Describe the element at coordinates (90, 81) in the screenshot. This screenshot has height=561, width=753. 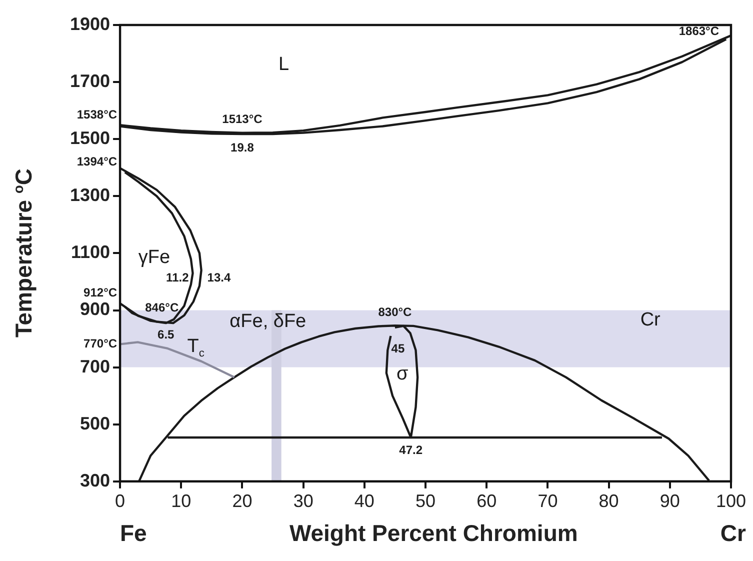
I see `y-tick-label: 1700` at that location.